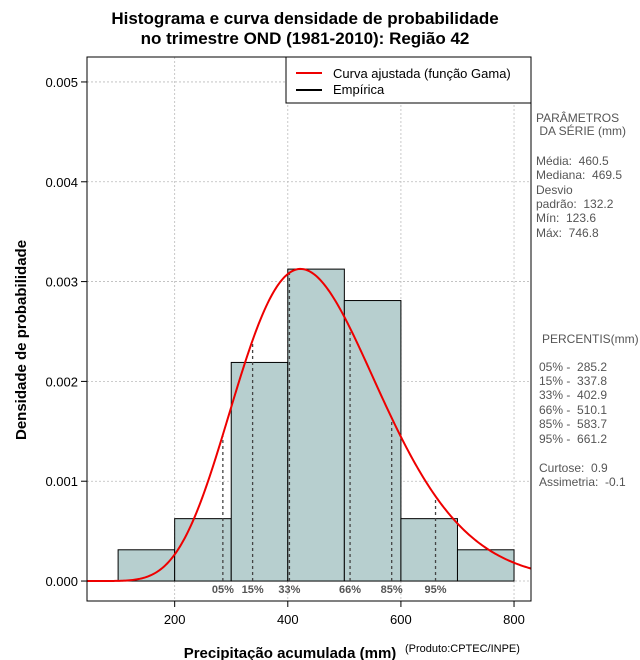 The width and height of the screenshot is (640, 660). What do you see at coordinates (61, 581) in the screenshot?
I see `y-tick-label: 0.000` at bounding box center [61, 581].